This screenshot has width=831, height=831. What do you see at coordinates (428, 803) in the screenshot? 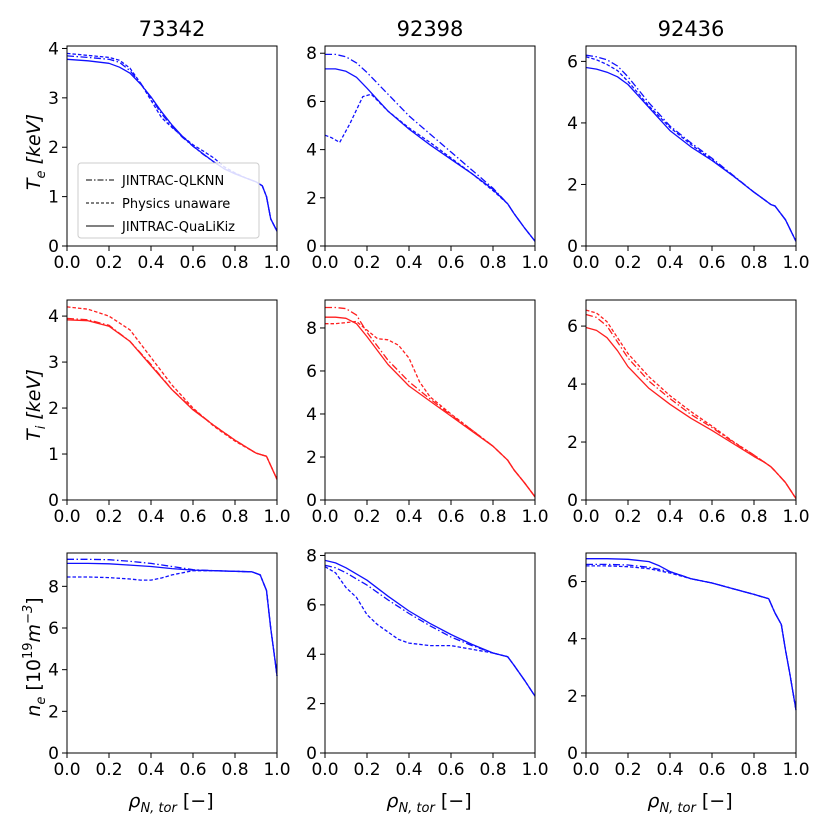
I see `xlabel-col2: ρN, tor [−]` at bounding box center [428, 803].